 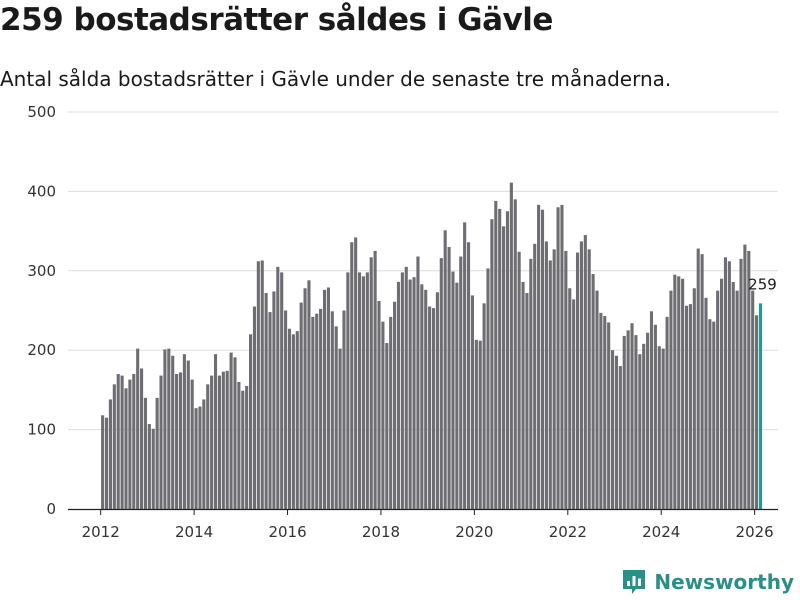 What do you see at coordinates (51, 509) in the screenshot?
I see `y-tick-label: 0` at bounding box center [51, 509].